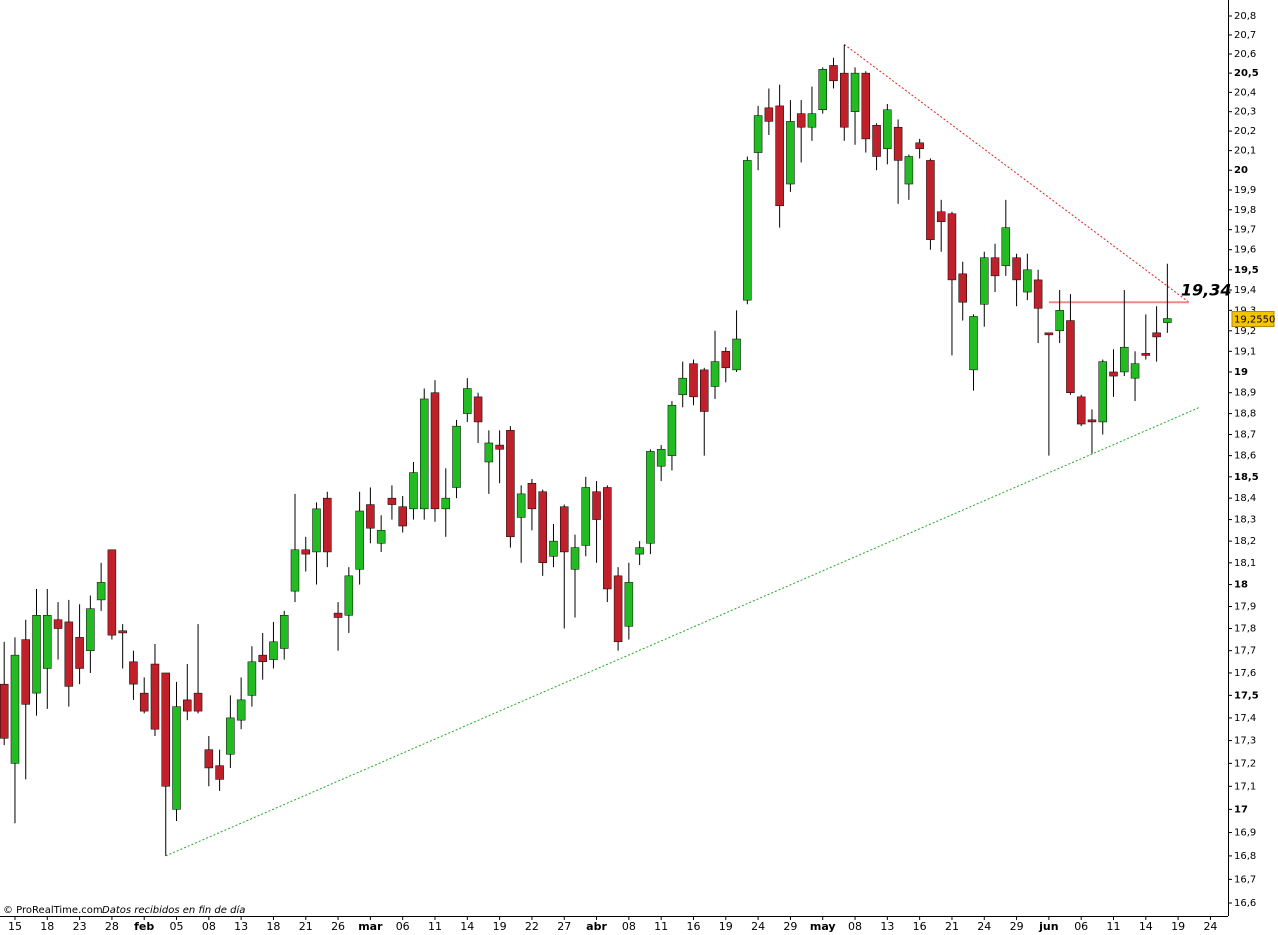 Image resolution: width=1278 pixels, height=935 pixels. I want to click on y-tick-label: 20,1, so click(1245, 151).